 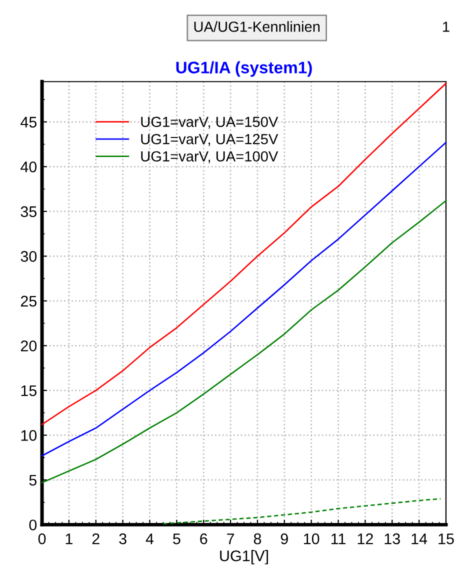 I want to click on x-tick-label: 9, so click(x=284, y=538).